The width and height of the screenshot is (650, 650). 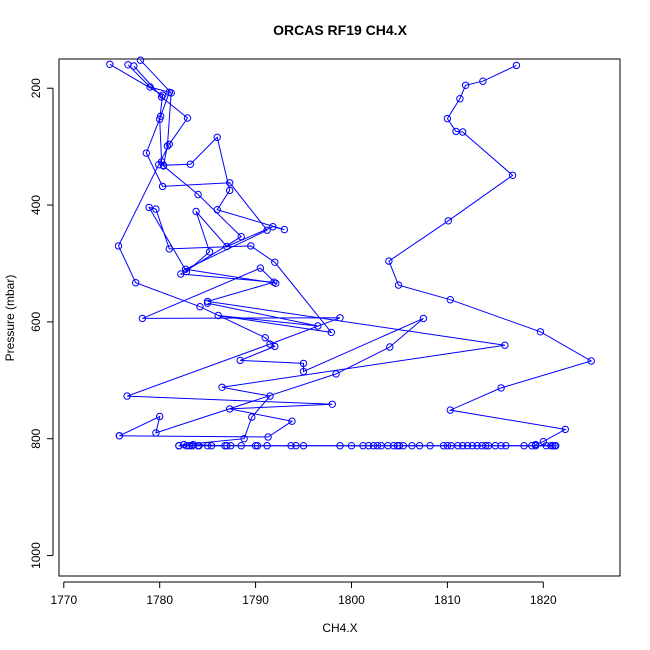 What do you see at coordinates (255, 600) in the screenshot?
I see `x-tick-label: 1790` at bounding box center [255, 600].